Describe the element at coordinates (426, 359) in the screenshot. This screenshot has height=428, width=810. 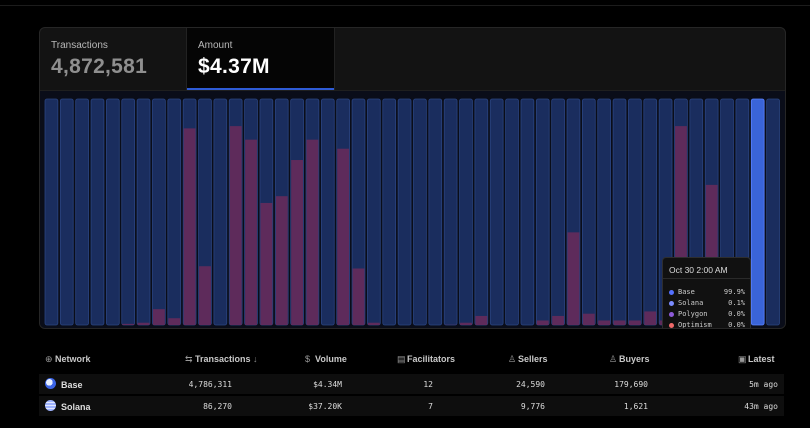
I see `header-facilitators: ▤Facilitators` at that location.